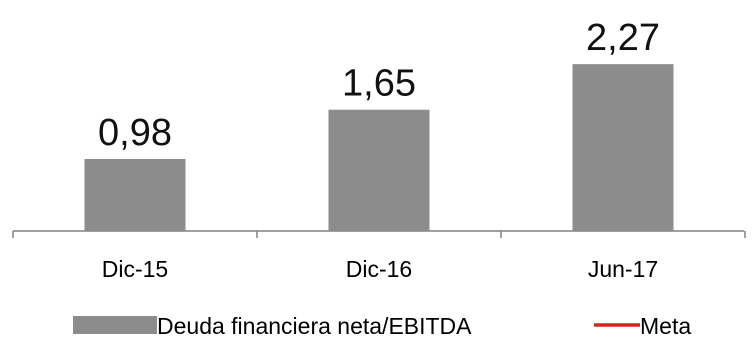  I want to click on x-axis-ticks, so click(379, 234).